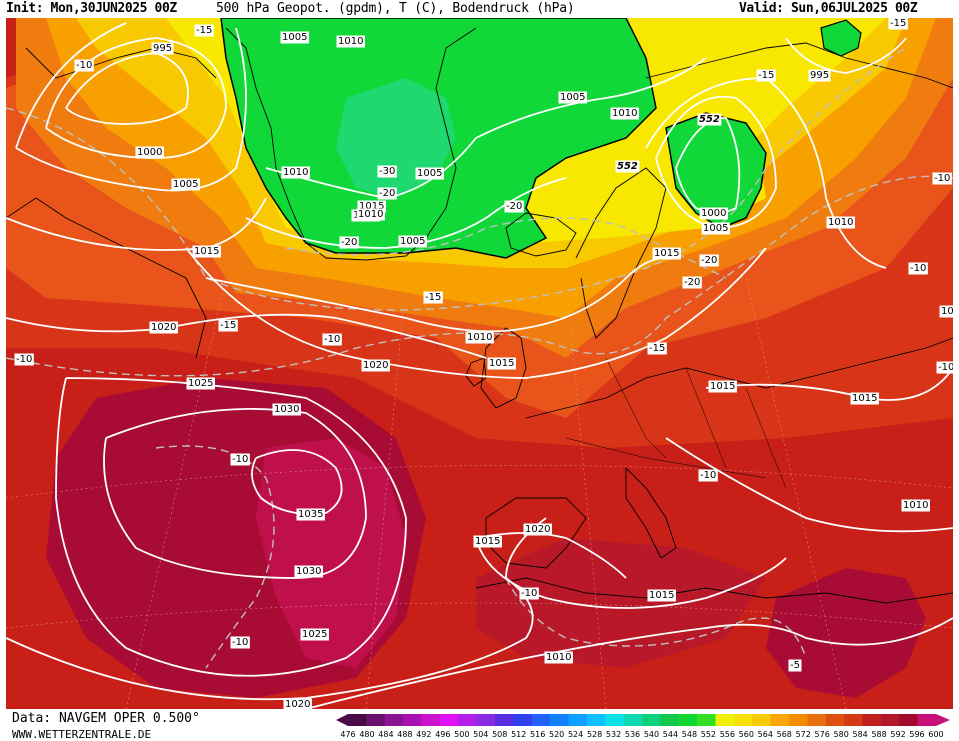  Describe the element at coordinates (859, 734) in the screenshot. I see `colorbar-tick-label: 584` at that location.